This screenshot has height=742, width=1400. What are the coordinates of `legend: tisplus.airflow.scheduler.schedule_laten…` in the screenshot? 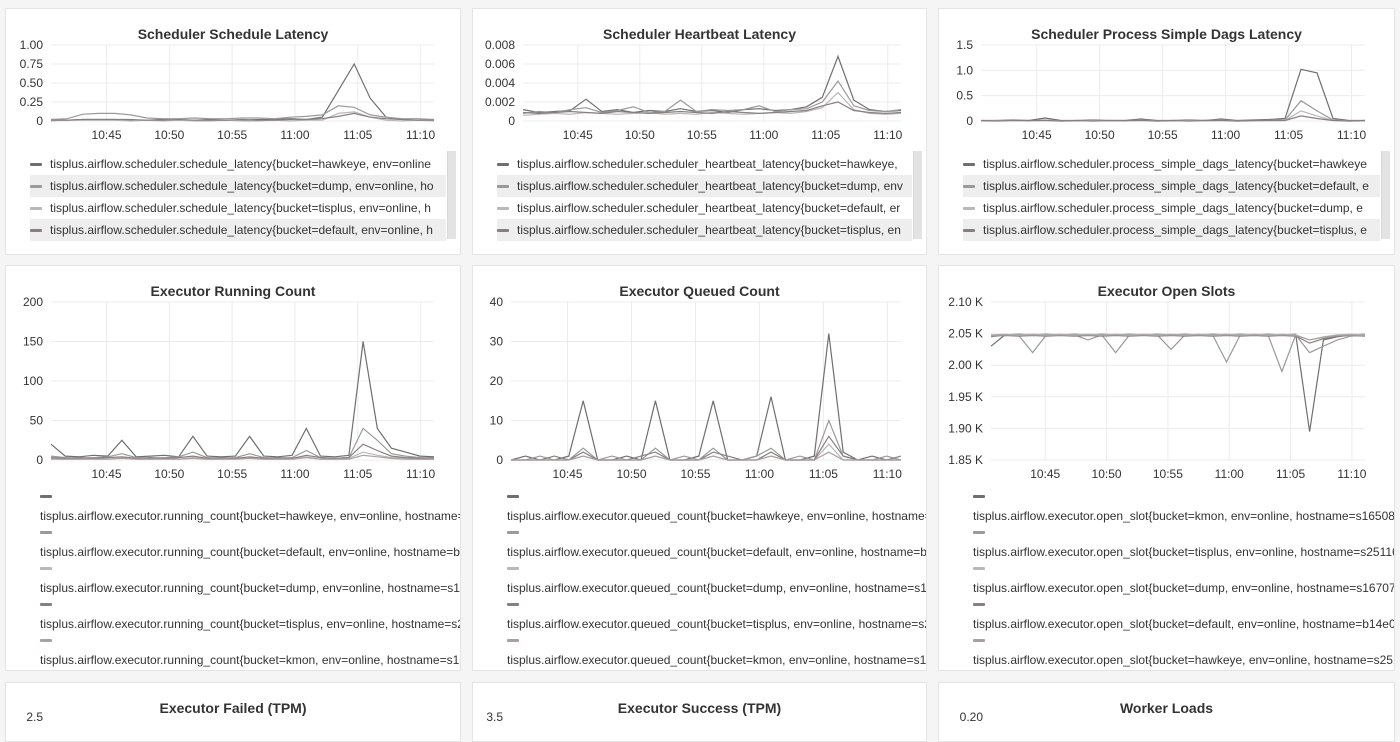 It's located at (243, 198).